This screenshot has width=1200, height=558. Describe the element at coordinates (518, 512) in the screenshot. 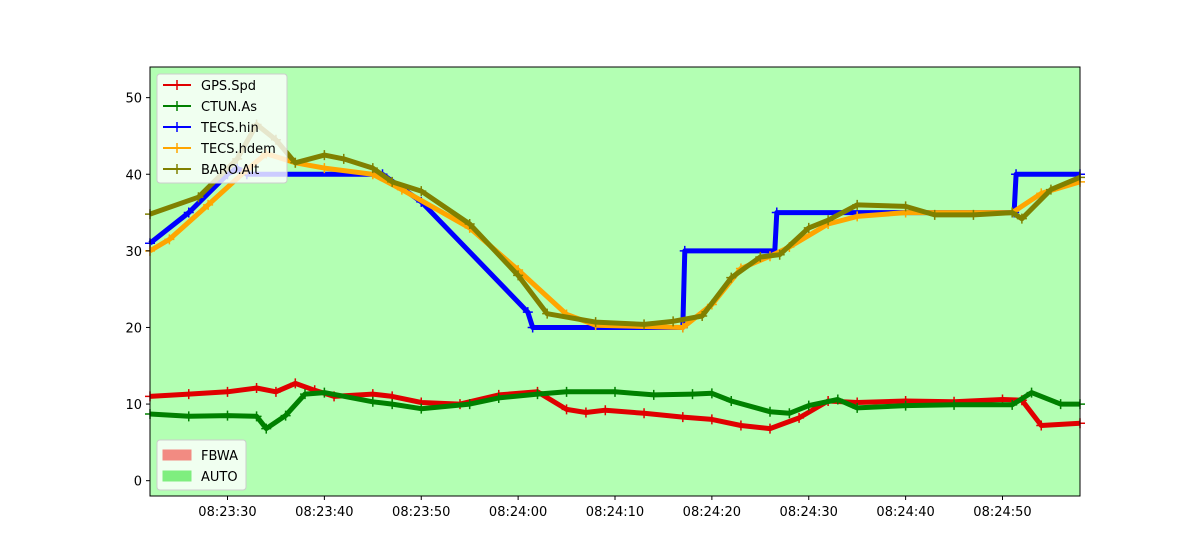

I see `x-tick-label: 08:24:00` at that location.